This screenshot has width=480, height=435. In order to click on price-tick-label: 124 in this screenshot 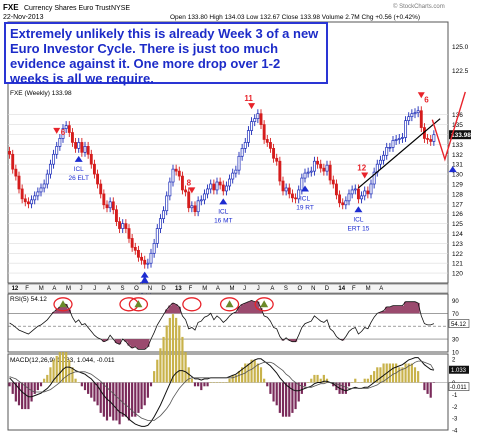, I will do `click(457, 234)`.